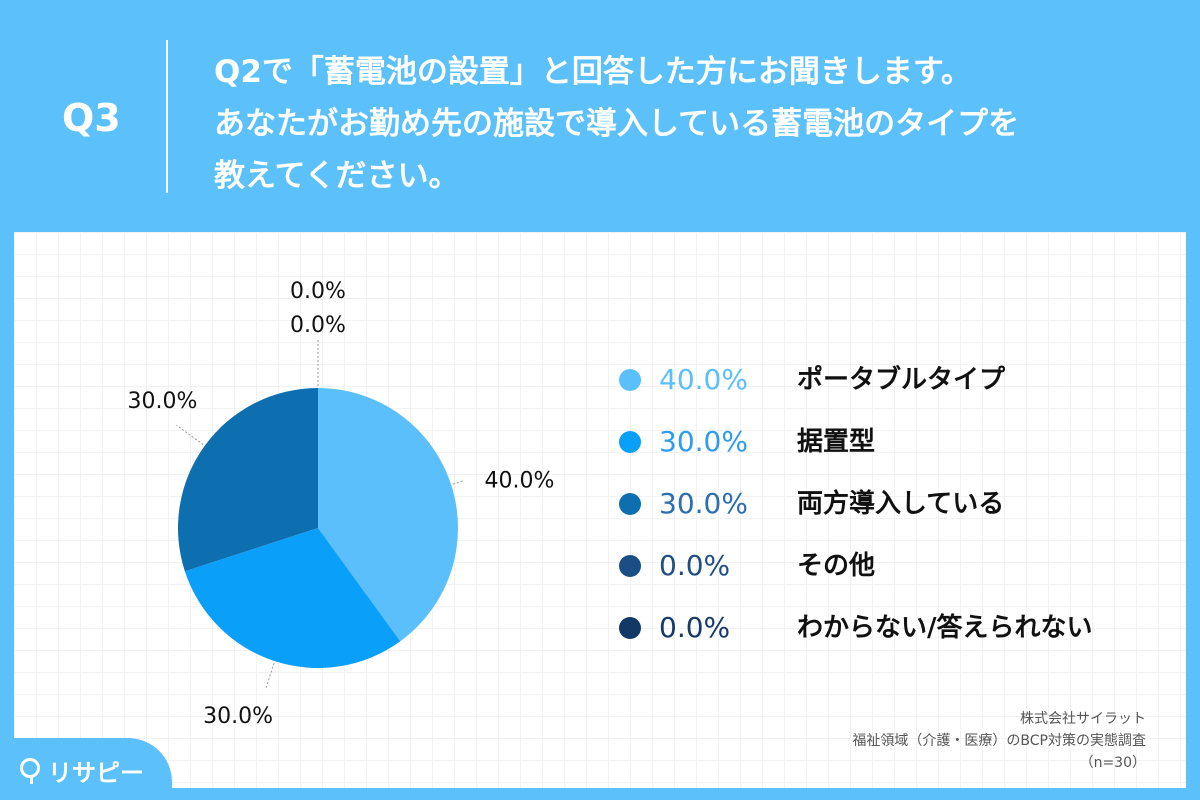 This screenshot has height=800, width=1200. Describe the element at coordinates (1083, 719) in the screenshot. I see `source-company: 株式会社サイラット` at that location.